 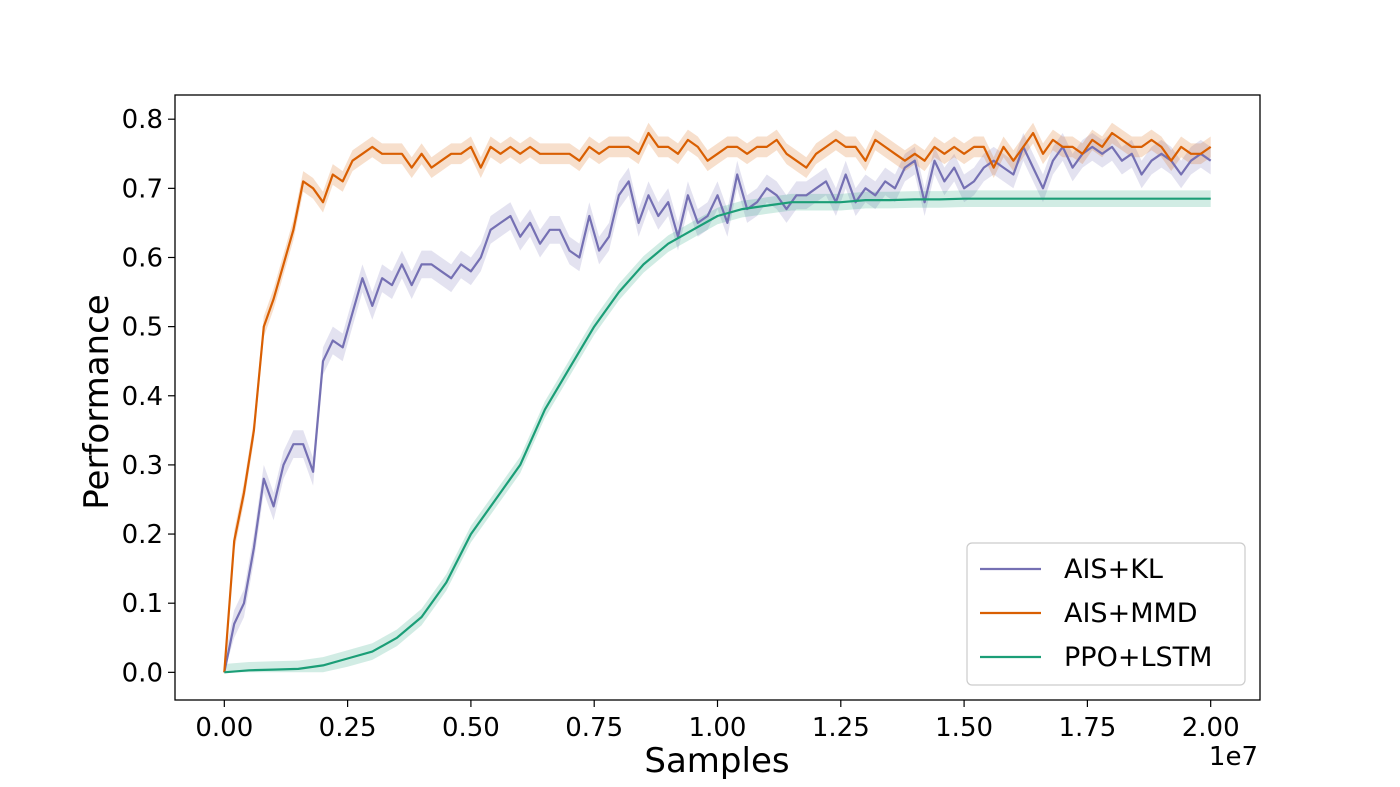 I want to click on y-tick-label: 0.7, so click(x=142, y=189).